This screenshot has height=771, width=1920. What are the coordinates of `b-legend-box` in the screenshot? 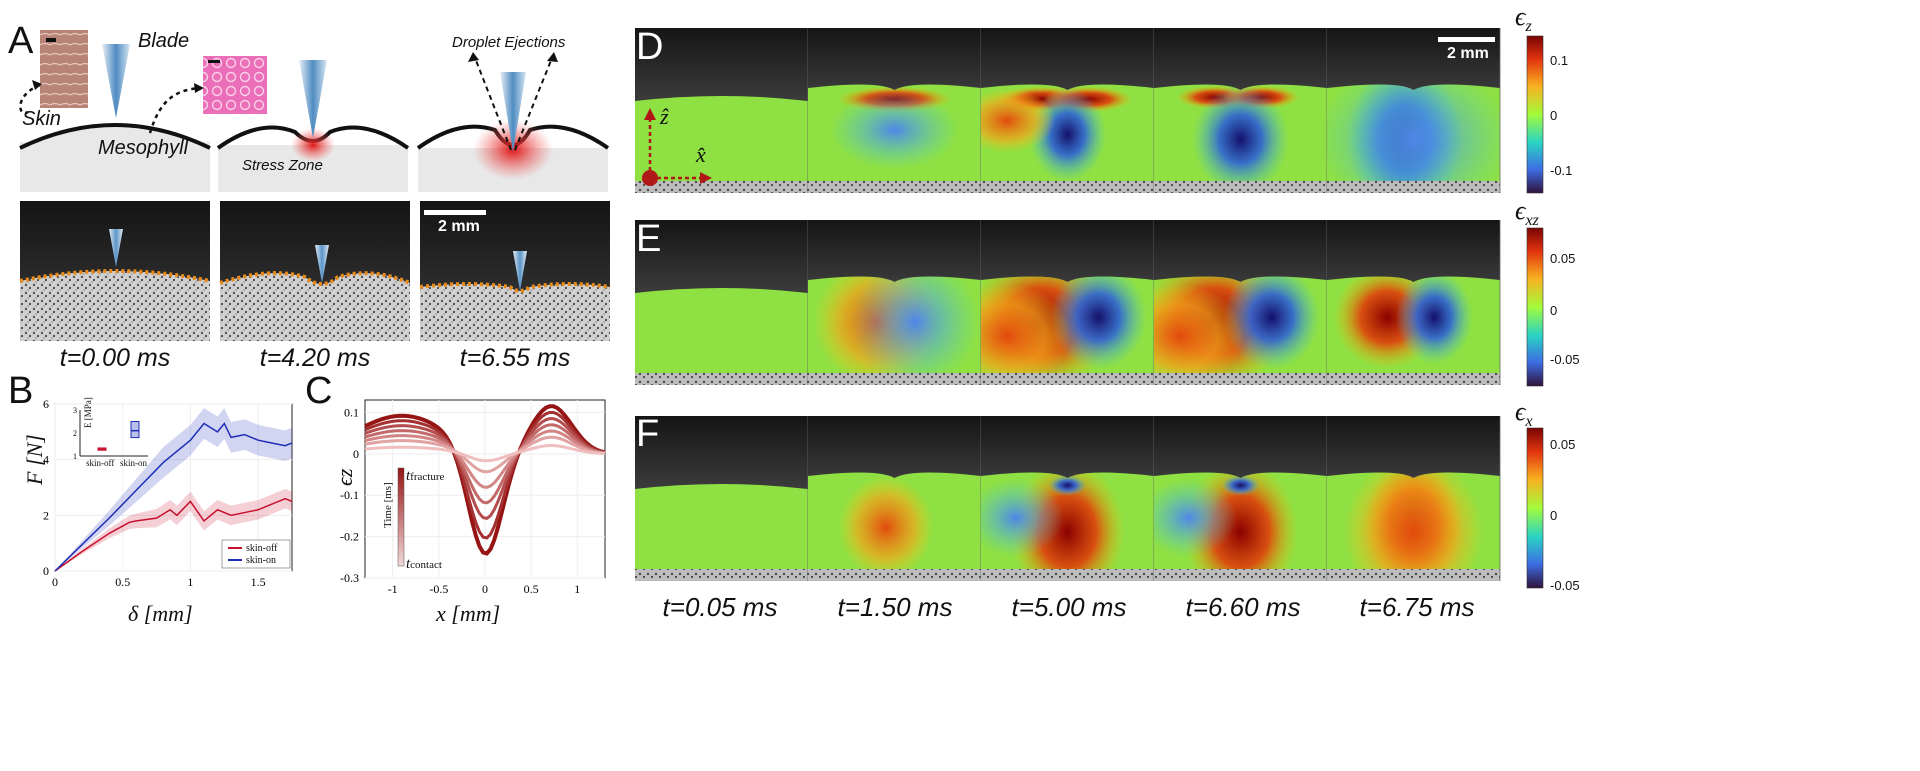 It's located at (256, 554).